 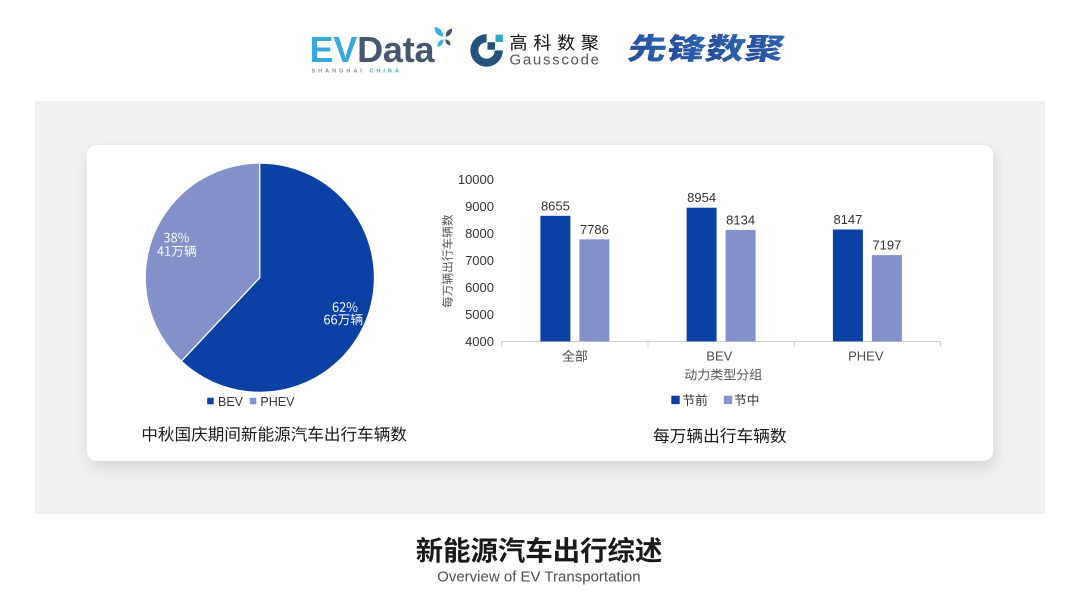 What do you see at coordinates (538, 577) in the screenshot?
I see `svg-text: Overview of EV Transportation` at bounding box center [538, 577].